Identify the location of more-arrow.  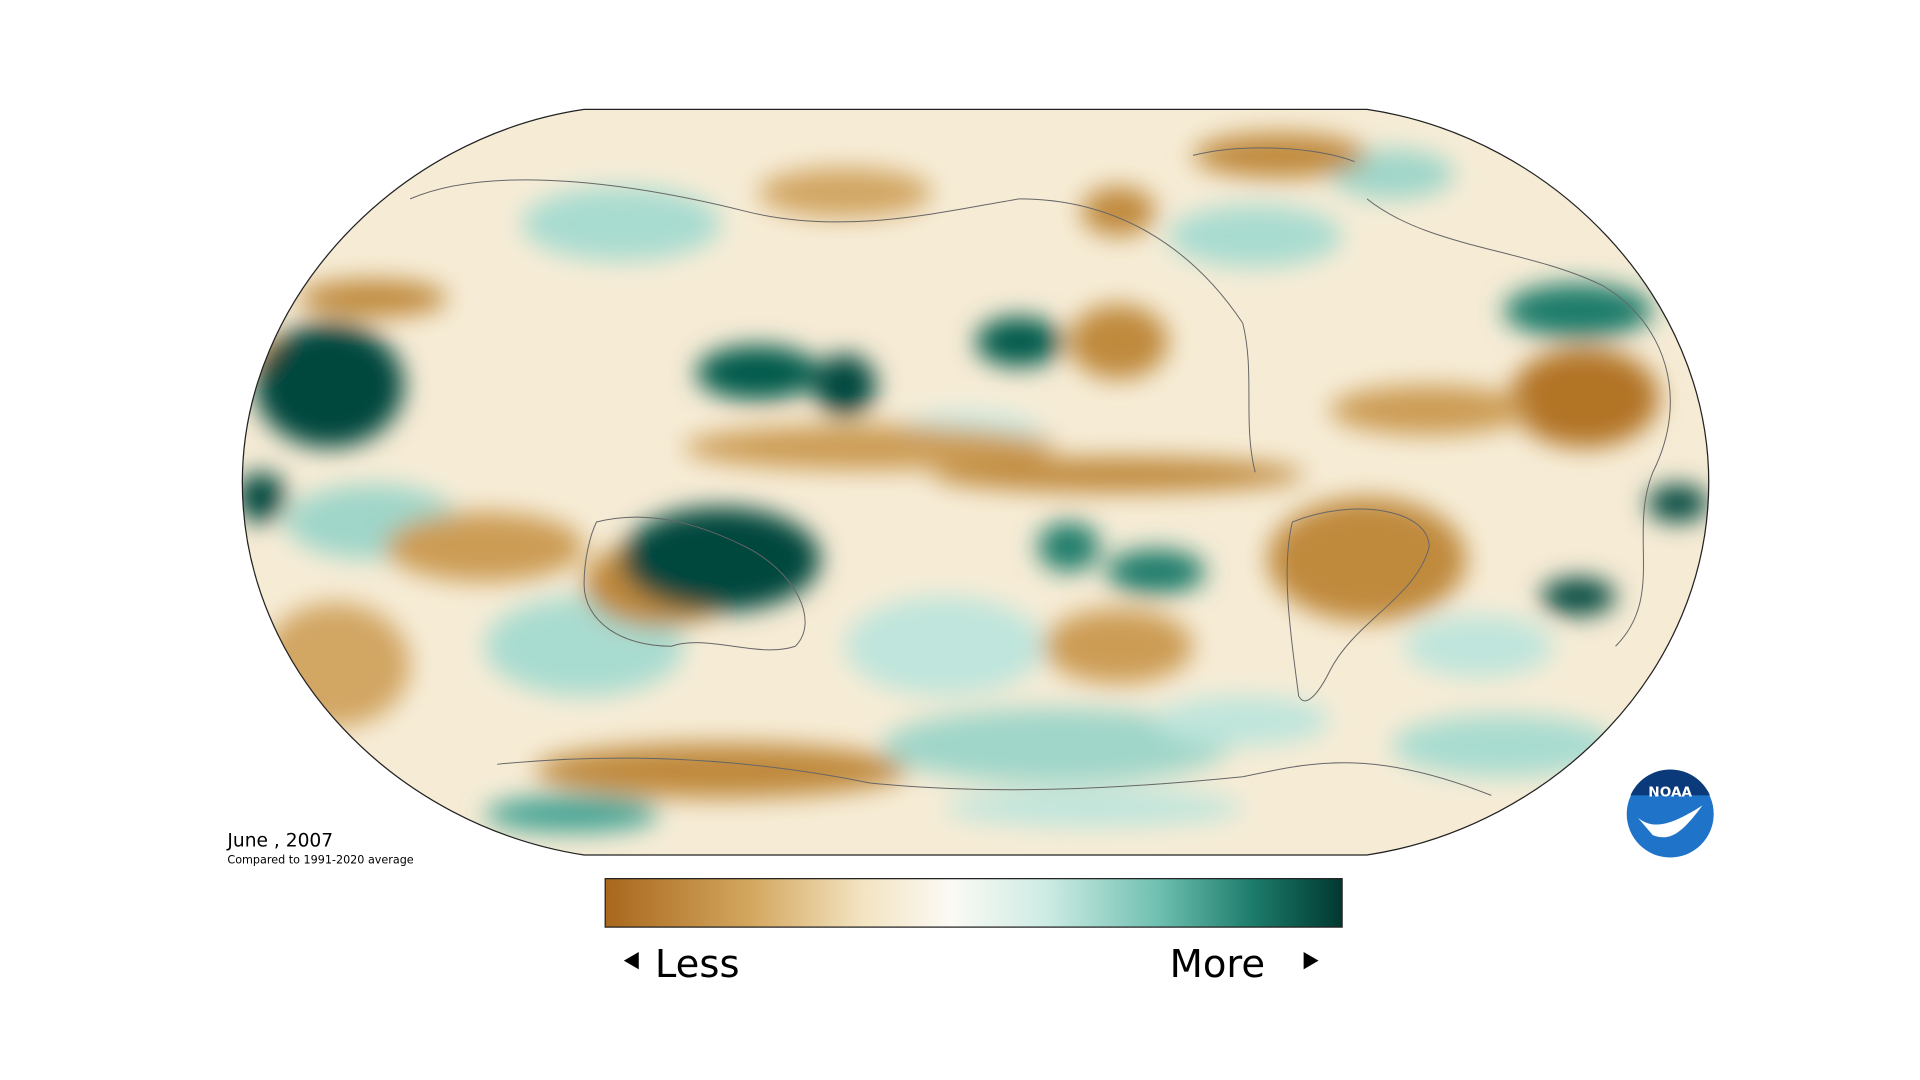
(1311, 960).